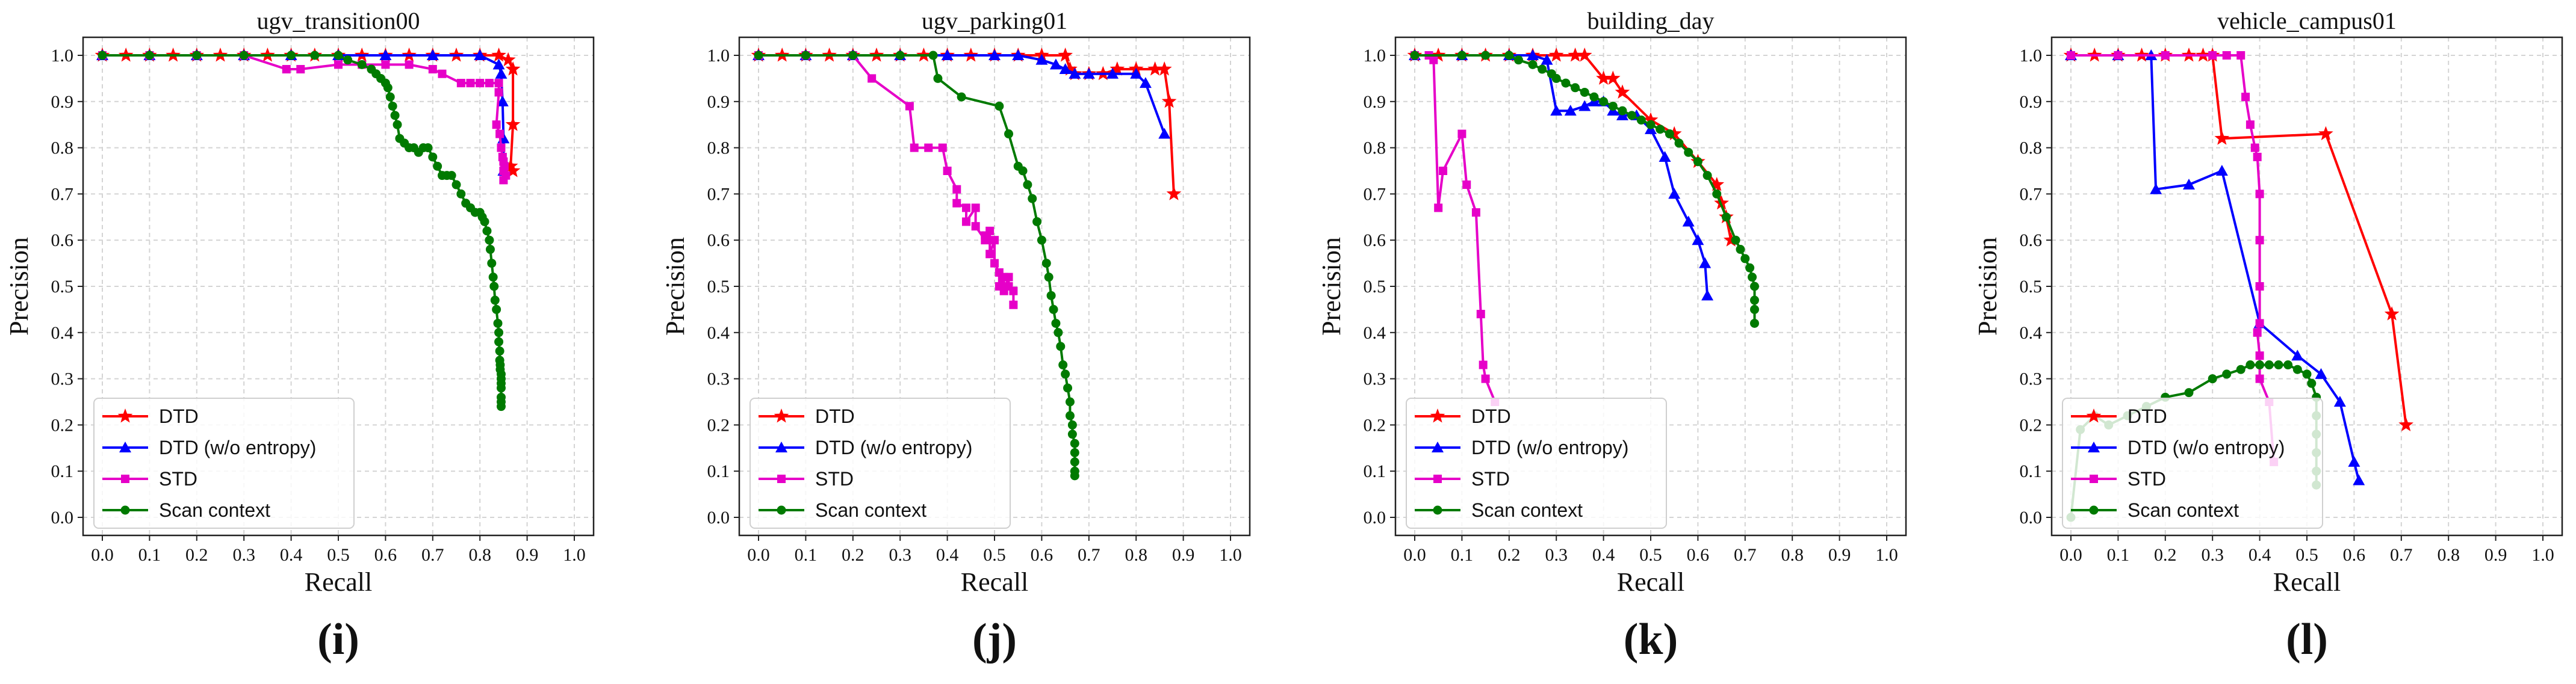 The height and width of the screenshot is (684, 2576). Describe the element at coordinates (718, 518) in the screenshot. I see `y-tick-label: 0.0` at that location.